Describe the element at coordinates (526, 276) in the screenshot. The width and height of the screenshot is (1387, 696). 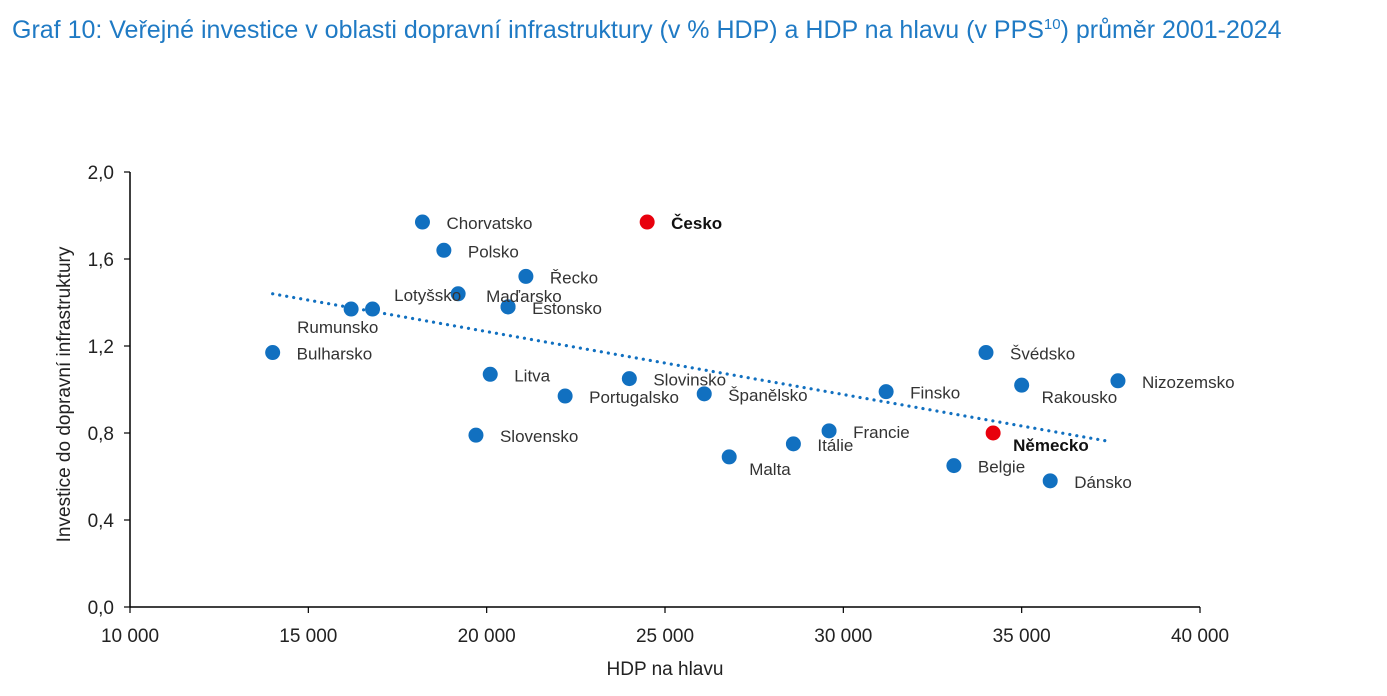
I see `point-řecko` at that location.